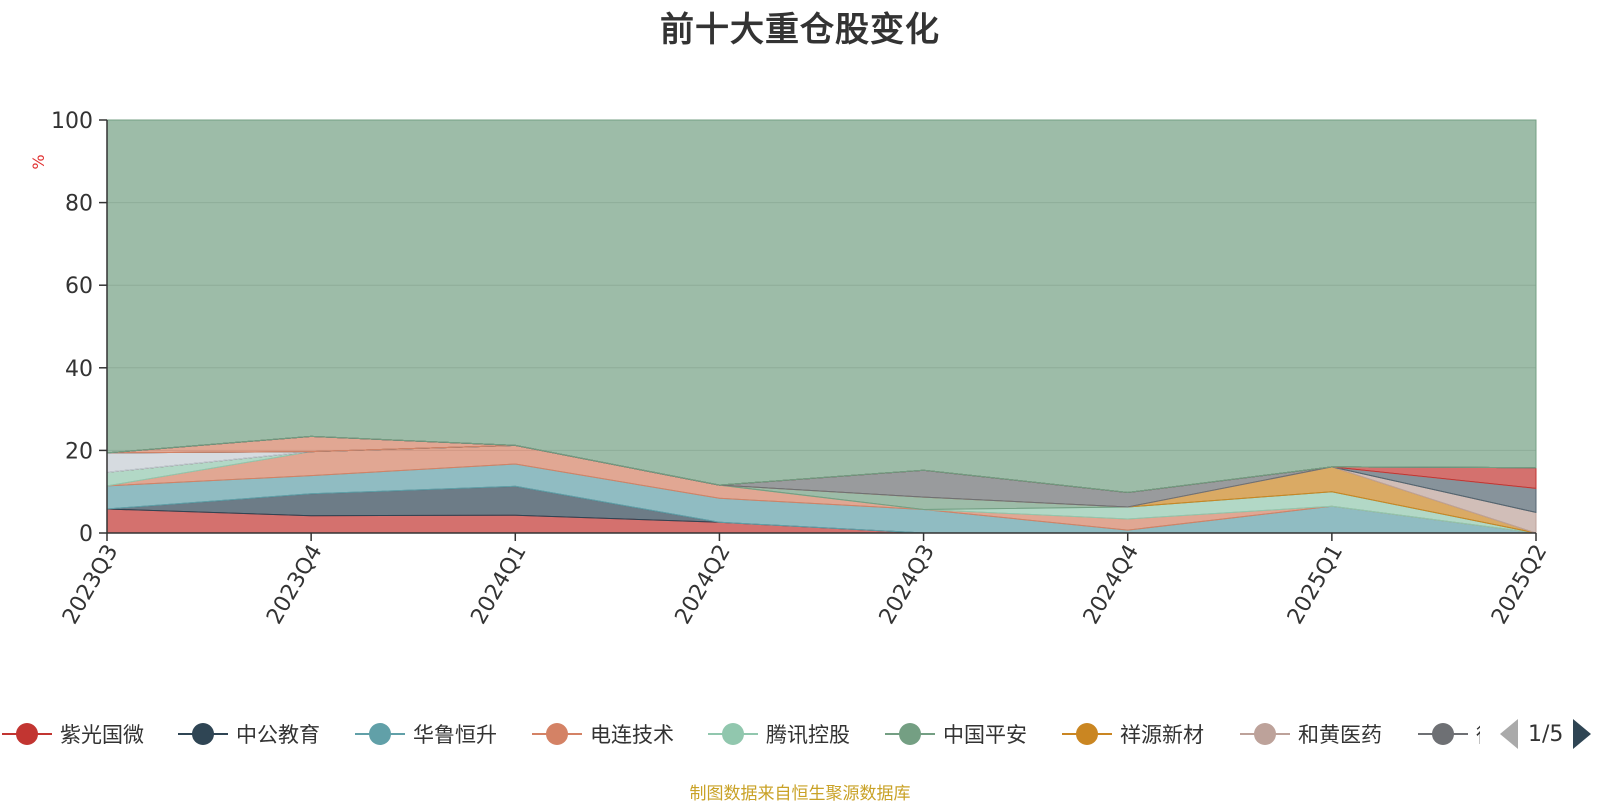  I want to click on y-tick-label: 100, so click(72, 121).